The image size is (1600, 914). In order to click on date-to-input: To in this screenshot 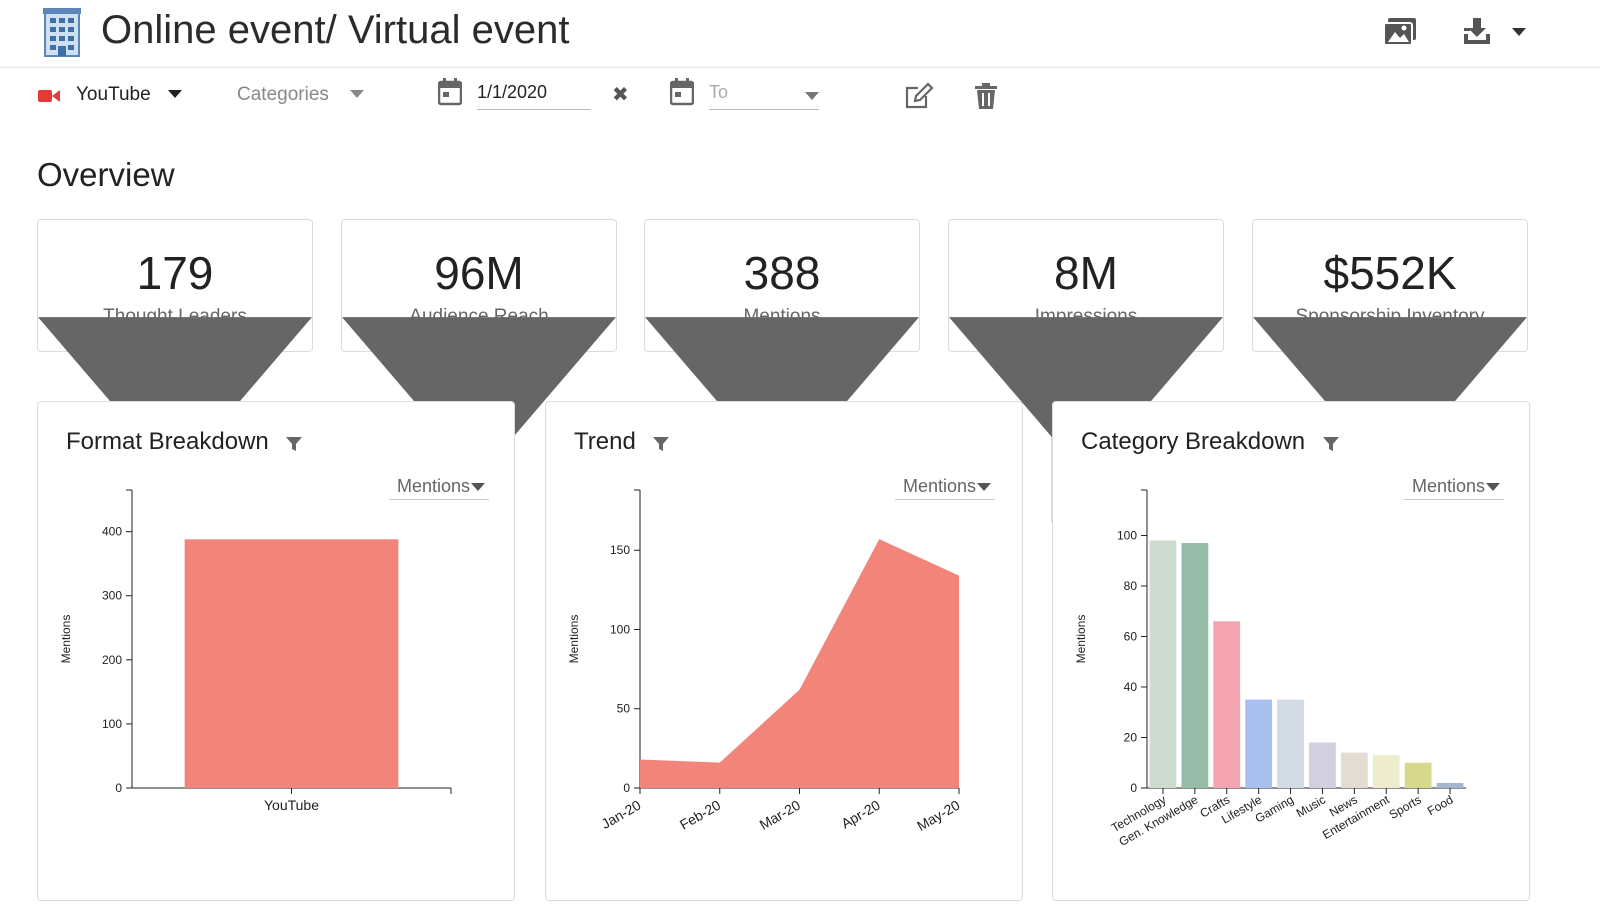, I will do `click(764, 93)`.